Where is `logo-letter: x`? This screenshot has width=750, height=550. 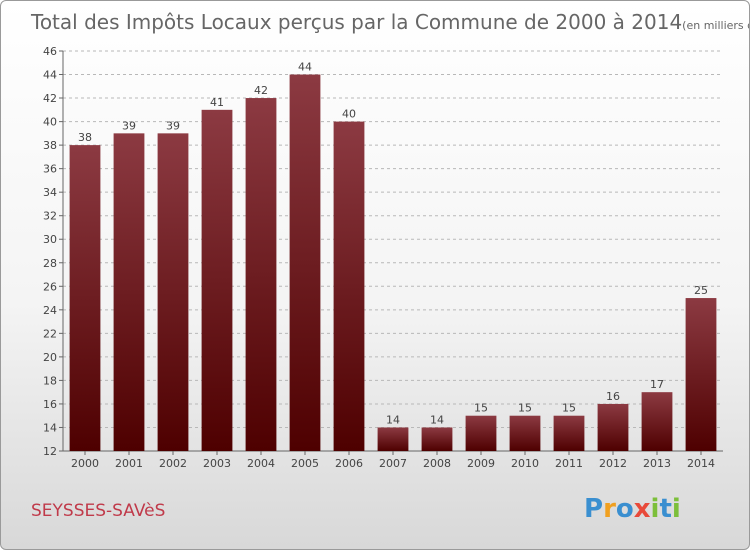
logo-letter: x is located at coordinates (642, 509).